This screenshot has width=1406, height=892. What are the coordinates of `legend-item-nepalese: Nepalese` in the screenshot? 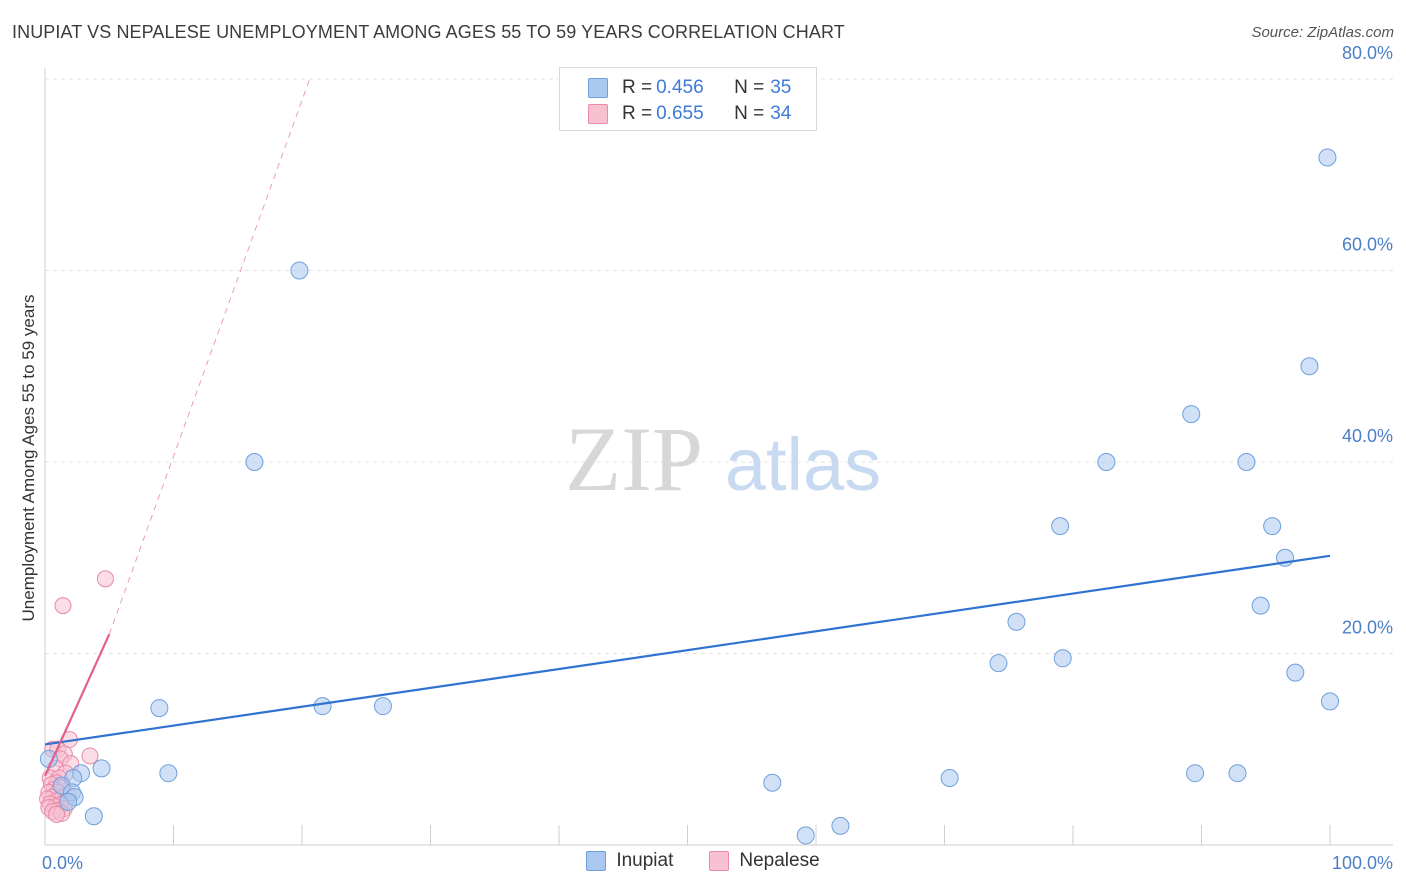 It's located at (764, 861).